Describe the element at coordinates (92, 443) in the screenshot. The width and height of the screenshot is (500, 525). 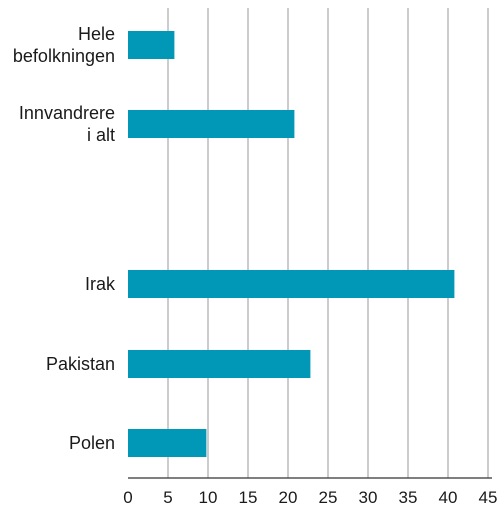
I see `category-label: Polen` at that location.